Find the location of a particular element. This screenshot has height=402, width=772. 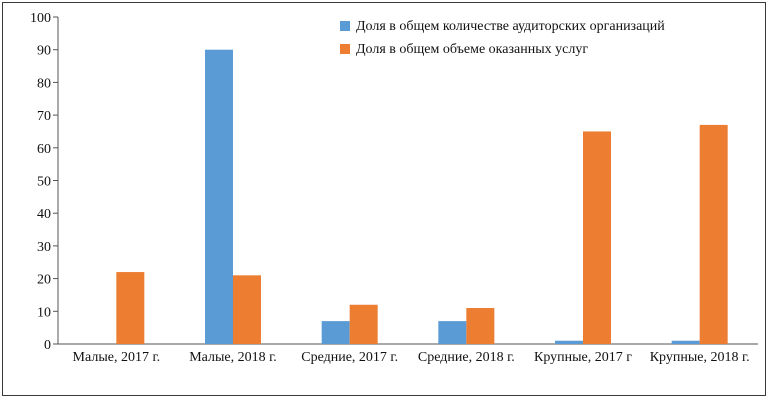

y-tick-label: 30 is located at coordinates (44, 247).